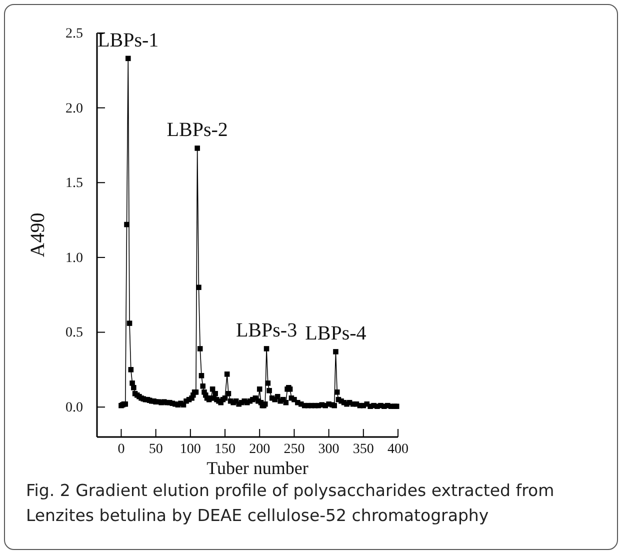 The image size is (625, 556). Describe the element at coordinates (398, 449) in the screenshot. I see `x-tick-label: 400` at that location.